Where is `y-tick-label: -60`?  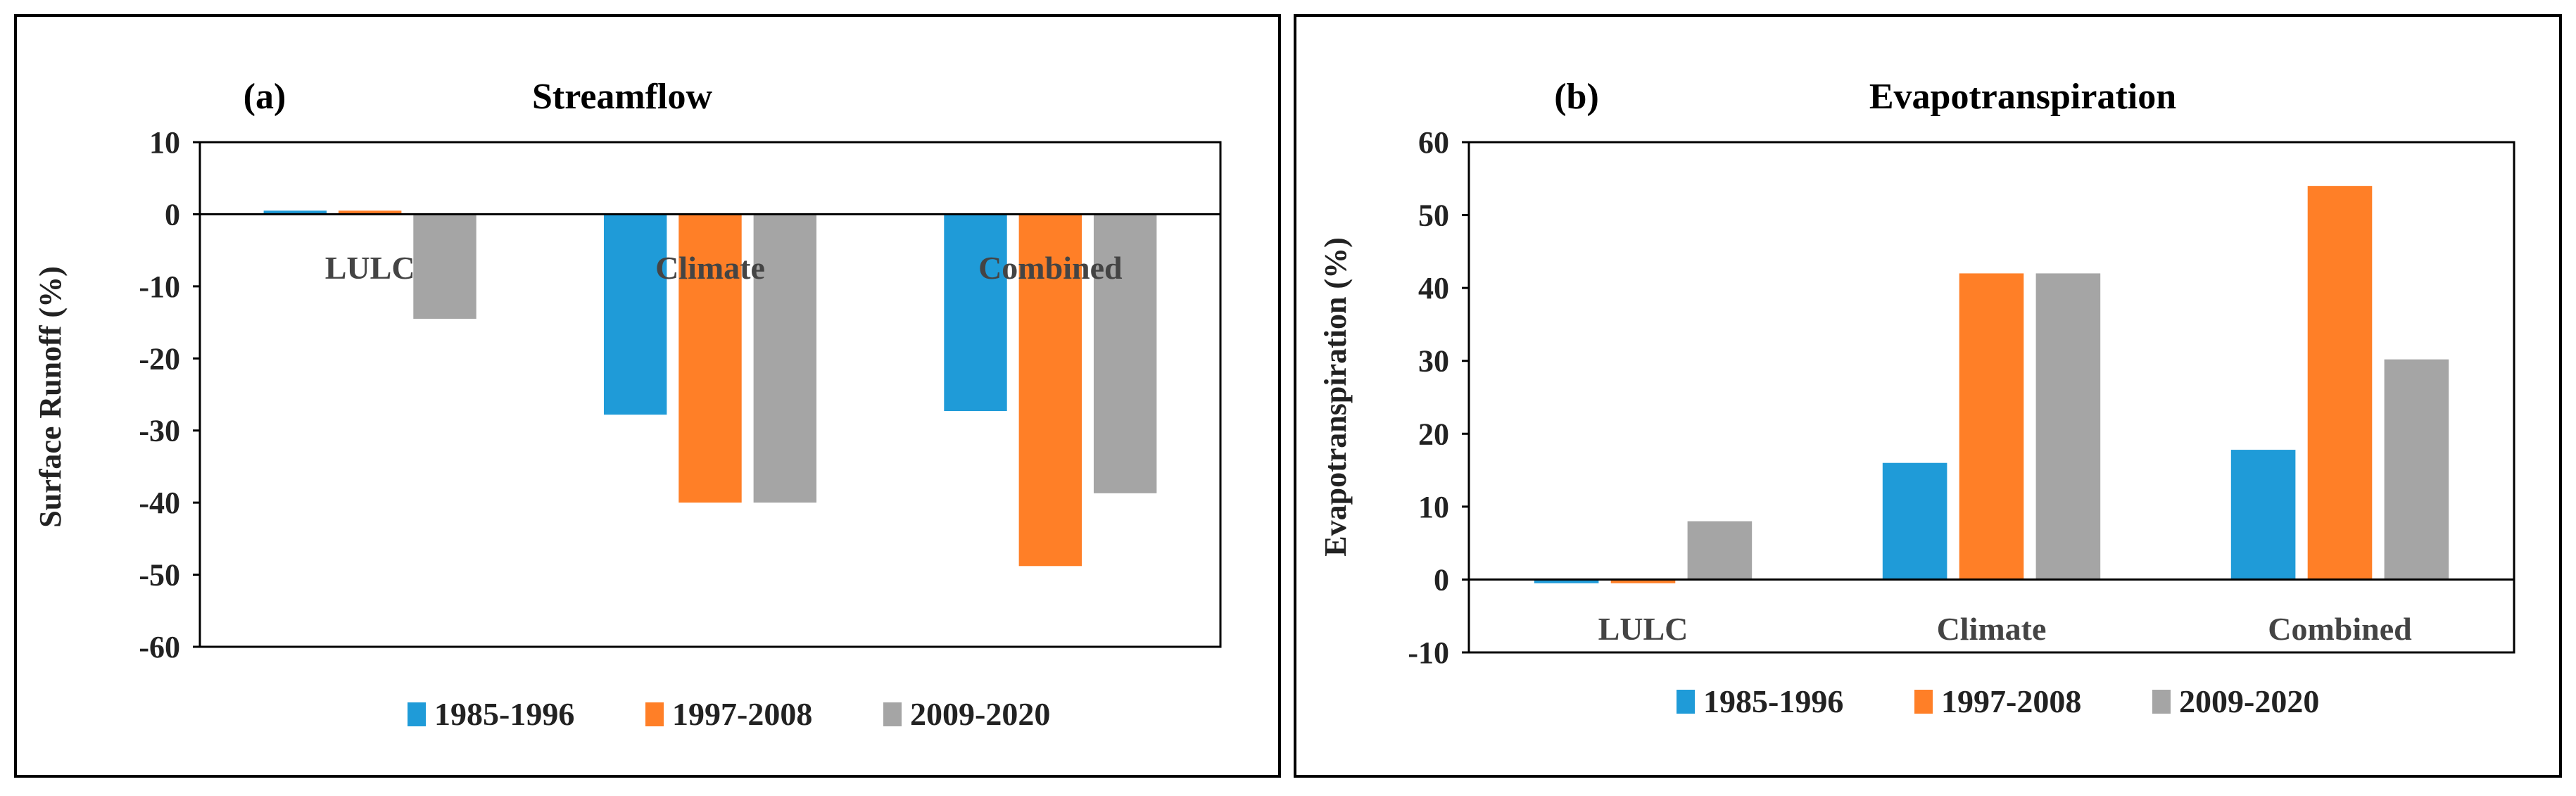
y-tick-label: -60 is located at coordinates (159, 647).